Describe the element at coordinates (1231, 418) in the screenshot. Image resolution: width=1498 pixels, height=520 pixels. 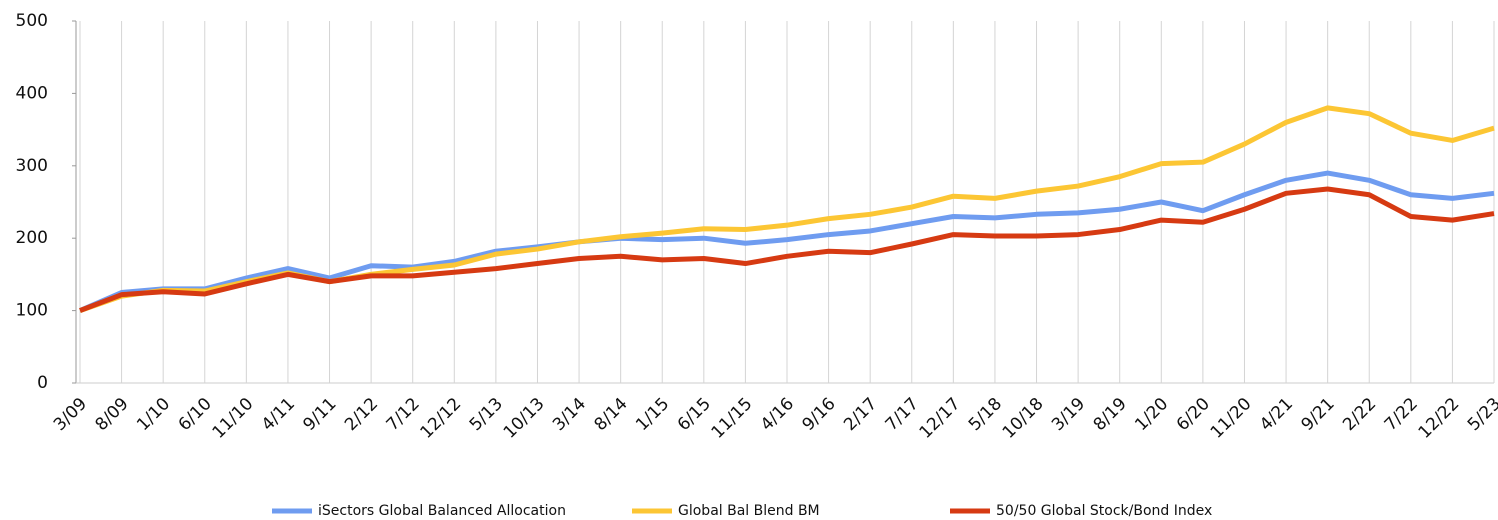
I see `x-tick-label: 11/20` at that location.